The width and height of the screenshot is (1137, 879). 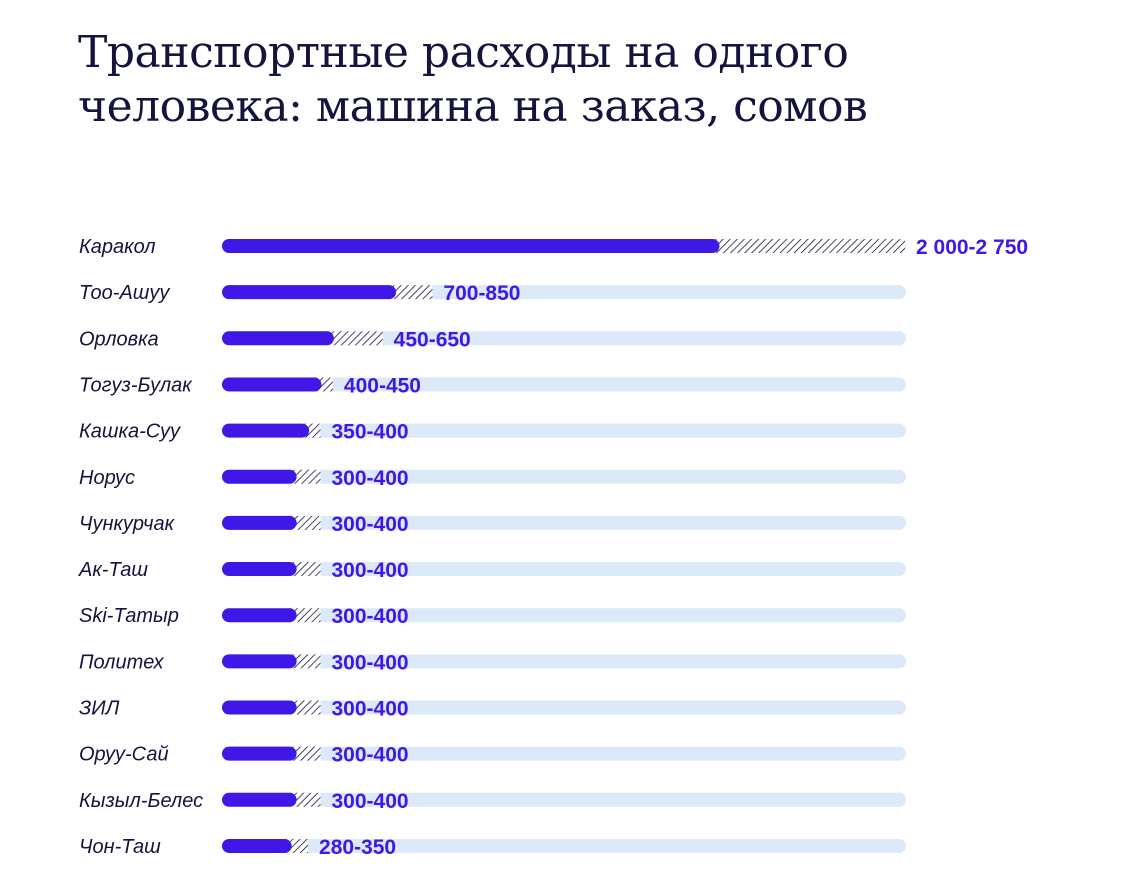 What do you see at coordinates (382, 385) in the screenshot?
I see `value-label: 400-450` at bounding box center [382, 385].